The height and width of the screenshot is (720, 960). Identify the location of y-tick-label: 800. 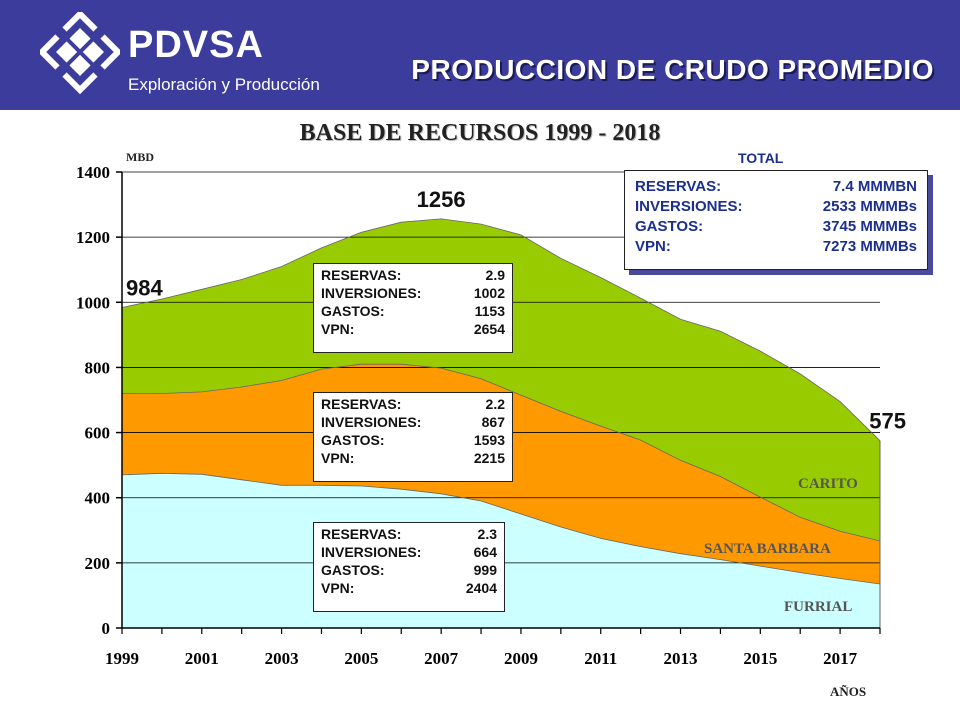
(98, 367).